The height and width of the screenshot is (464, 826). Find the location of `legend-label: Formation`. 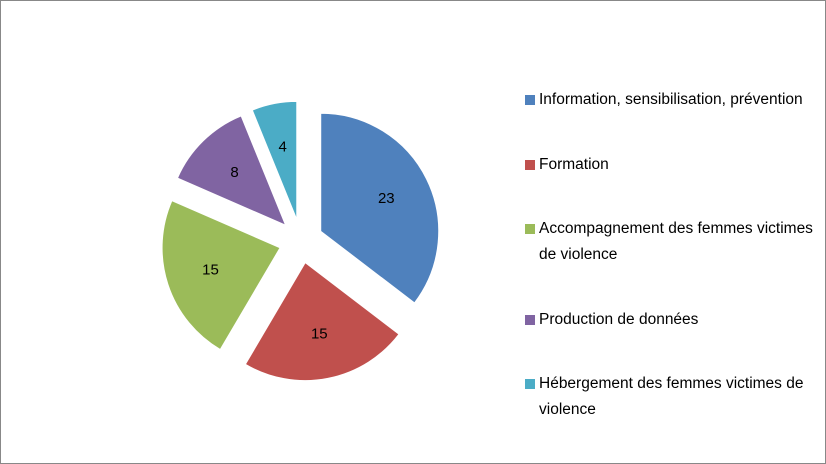

legend-label: Formation is located at coordinates (574, 164).